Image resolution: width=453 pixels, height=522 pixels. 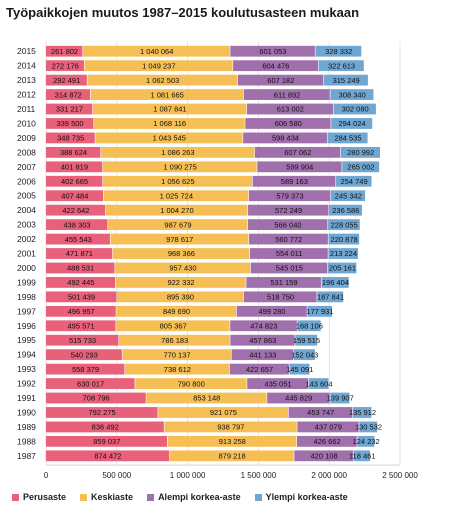 I want to click on data-label: 426 662, so click(x=327, y=441).